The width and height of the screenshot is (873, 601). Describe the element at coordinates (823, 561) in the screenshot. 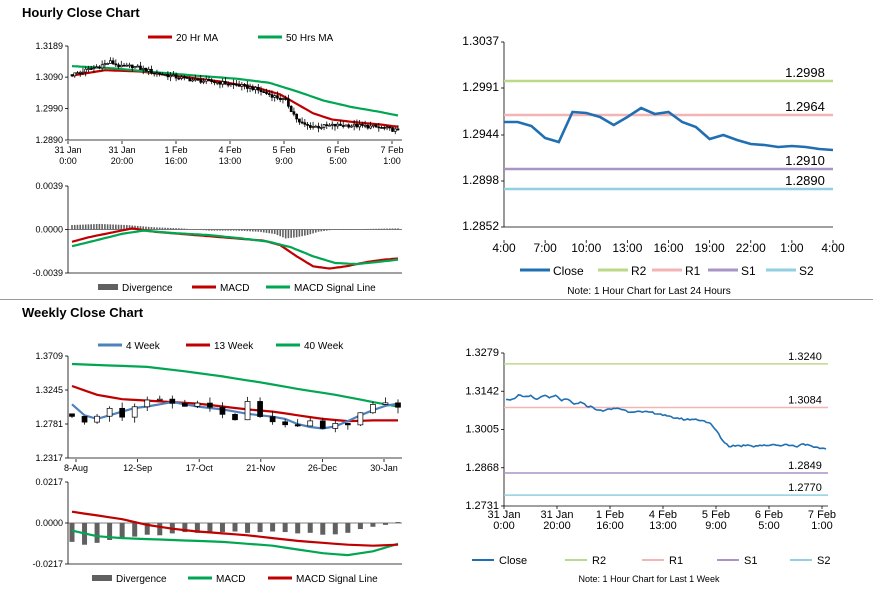

I see `weekly-levels-legend-s2-label: S2` at that location.